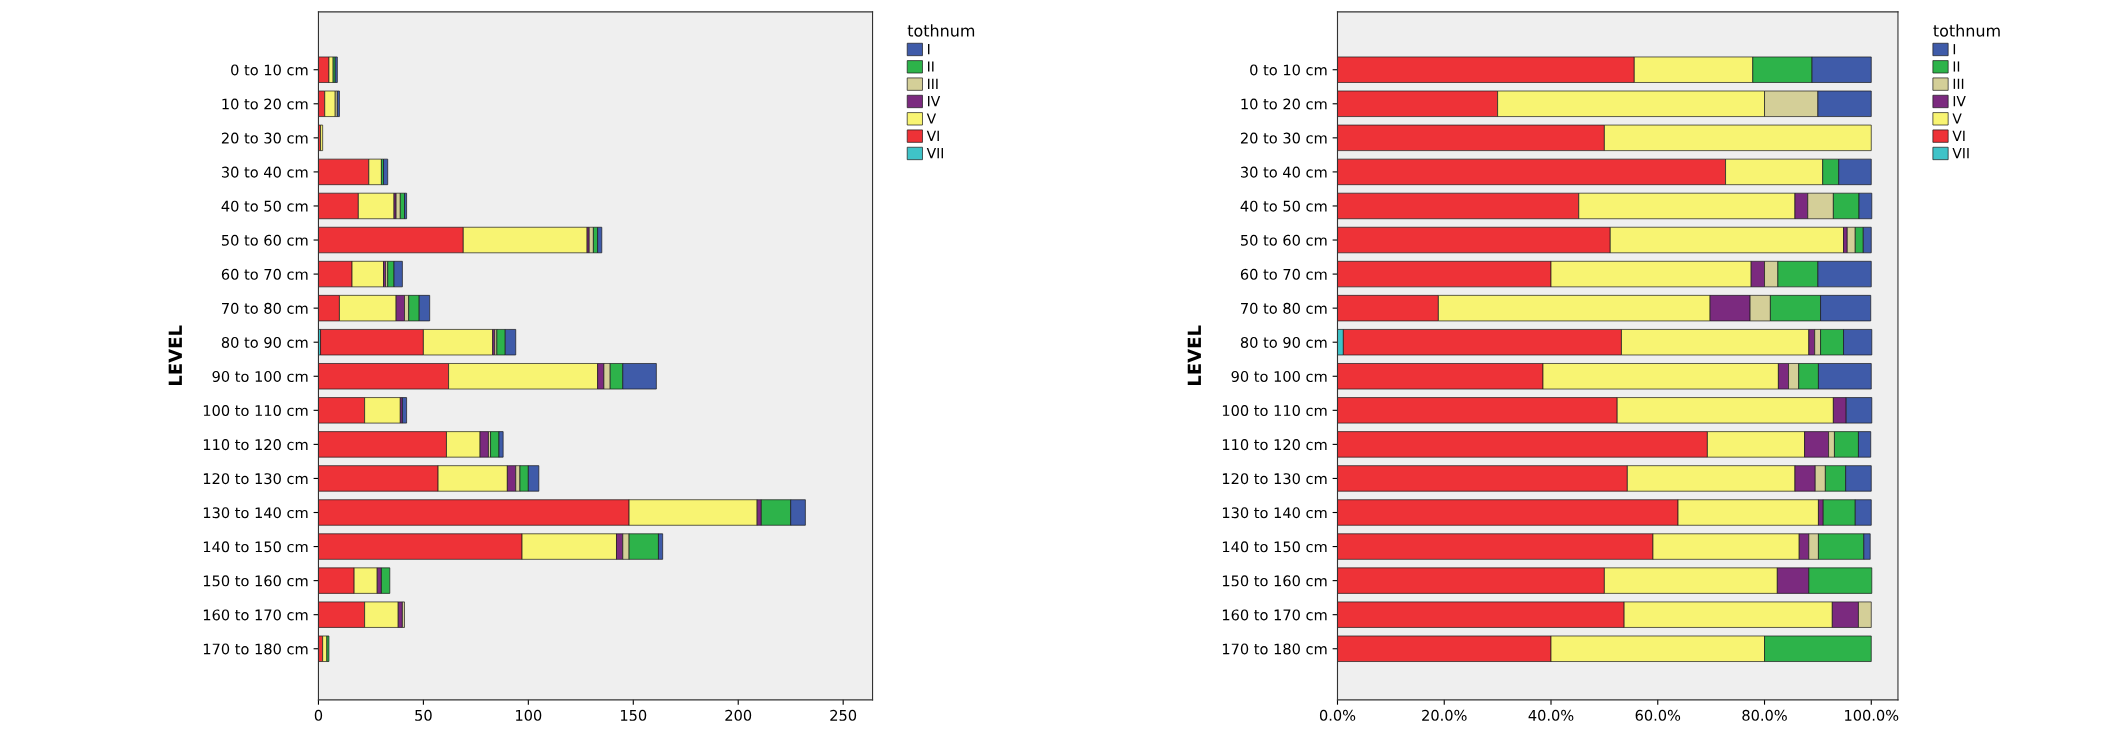 Image resolution: width=2123 pixels, height=739 pixels. Describe the element at coordinates (423, 715) in the screenshot. I see `x-tick-label: 50` at that location.